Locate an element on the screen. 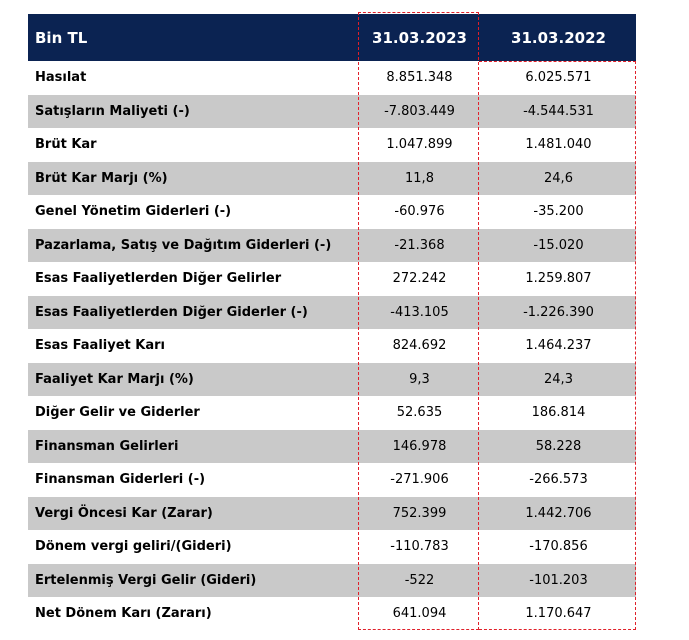 The height and width of the screenshot is (640, 689). row-label: Net Dönem Karı (Zararı) is located at coordinates (123, 614).